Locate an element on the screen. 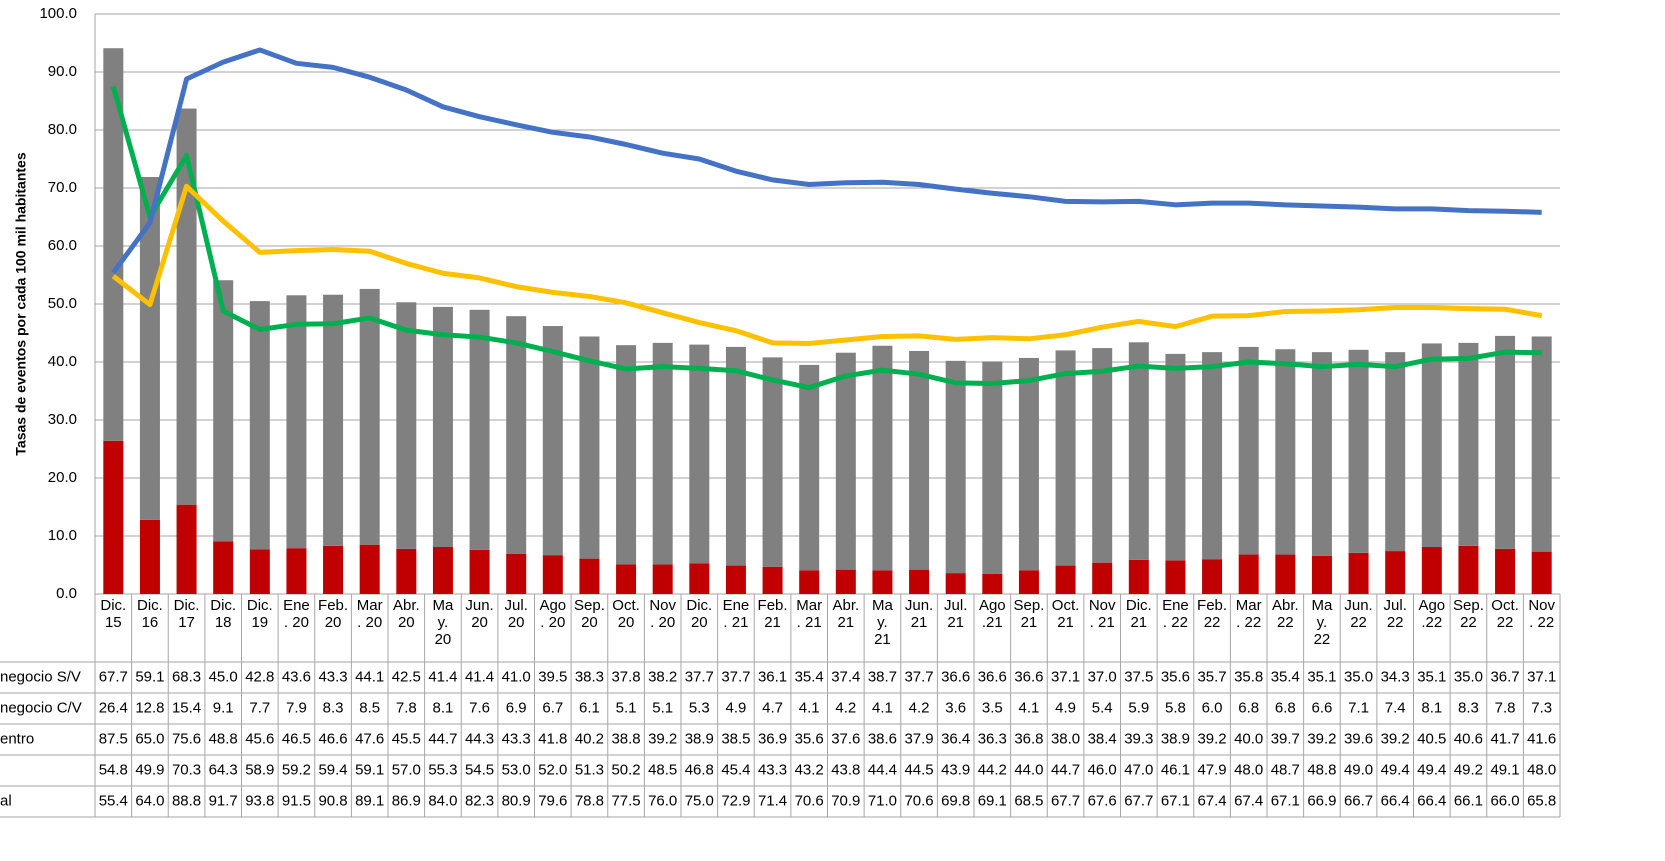 The height and width of the screenshot is (861, 1665). table-value: 48.5 is located at coordinates (662, 769).